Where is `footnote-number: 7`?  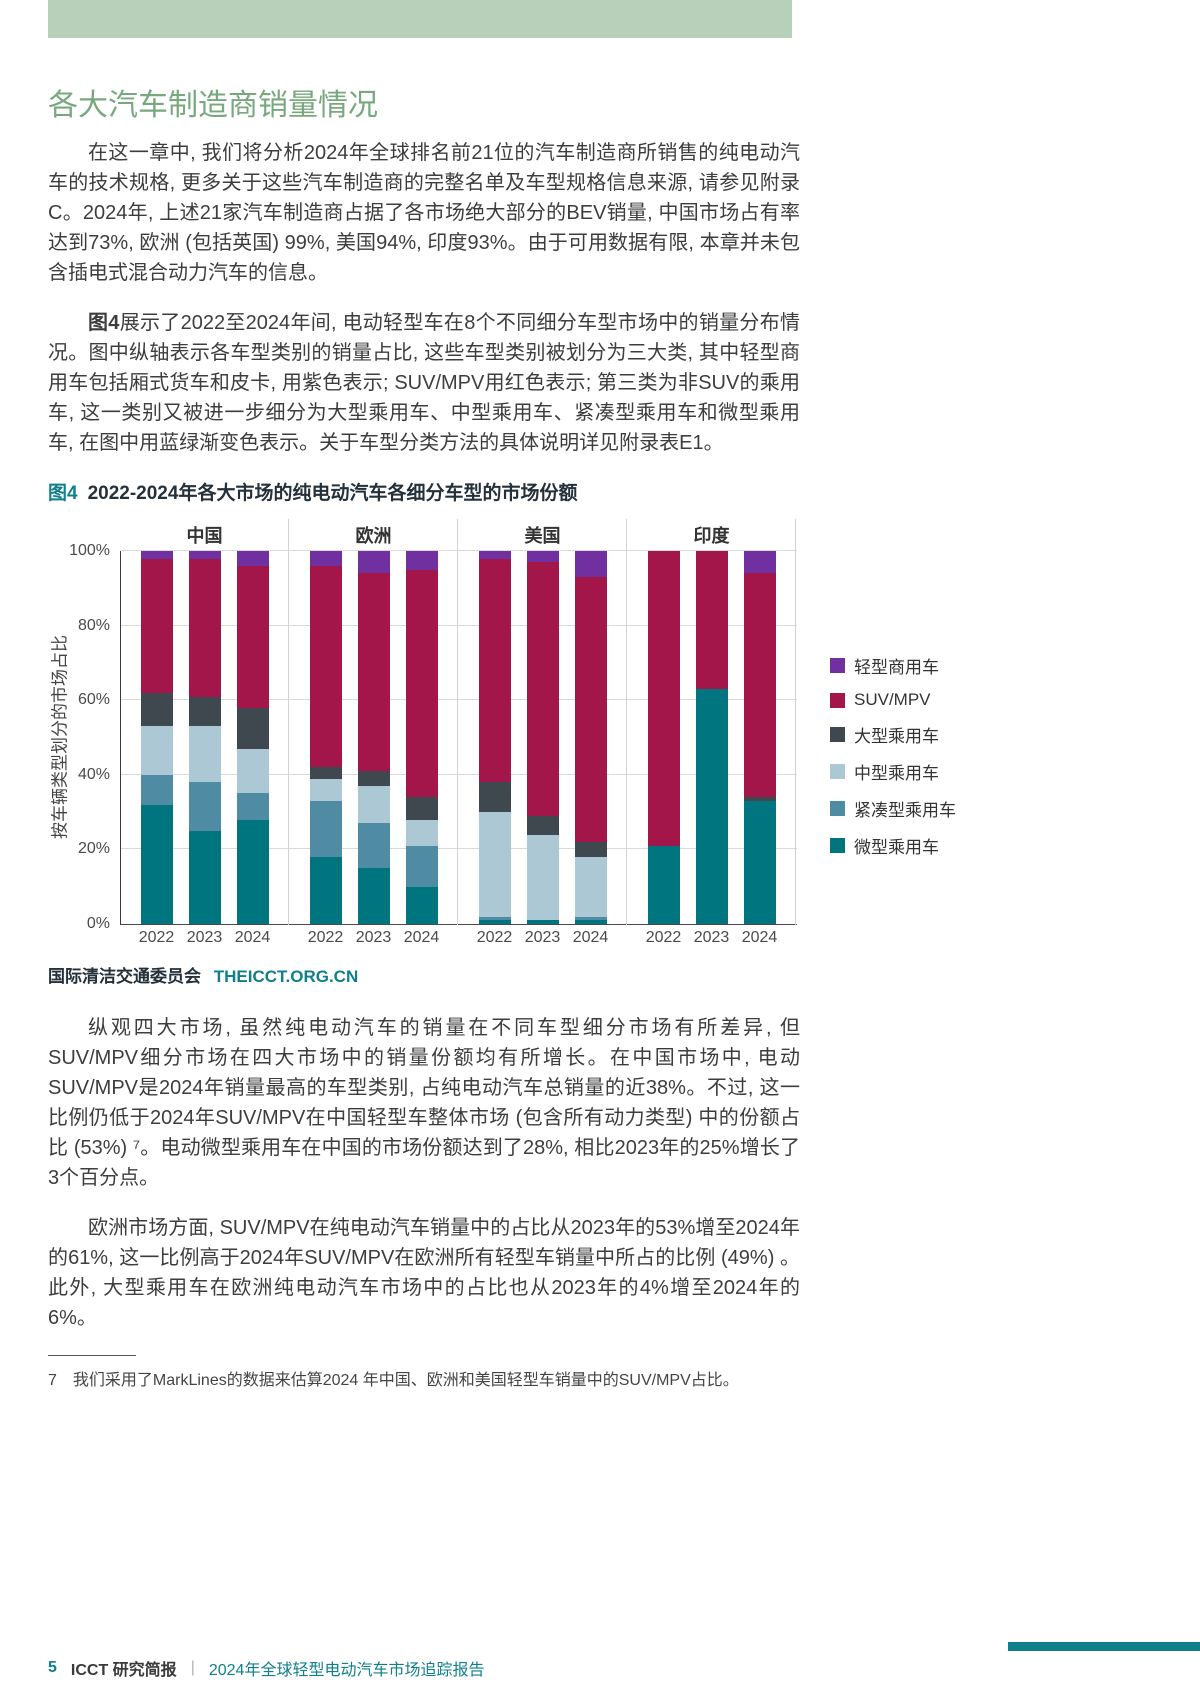
footnote-number: 7 is located at coordinates (52, 1380).